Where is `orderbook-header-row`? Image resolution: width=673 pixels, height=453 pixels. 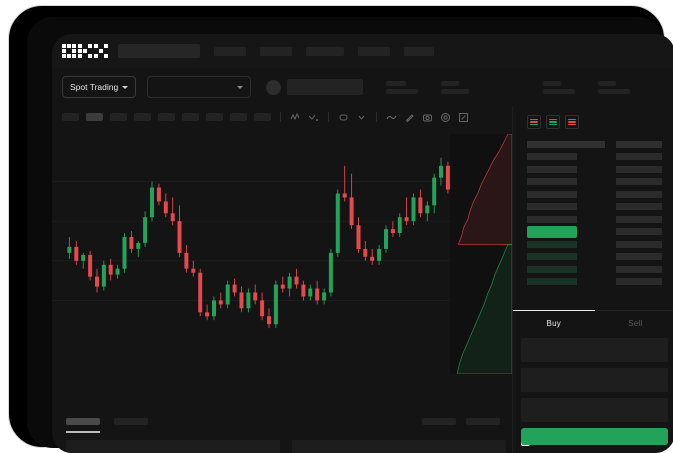 orderbook-header-row is located at coordinates (593, 144).